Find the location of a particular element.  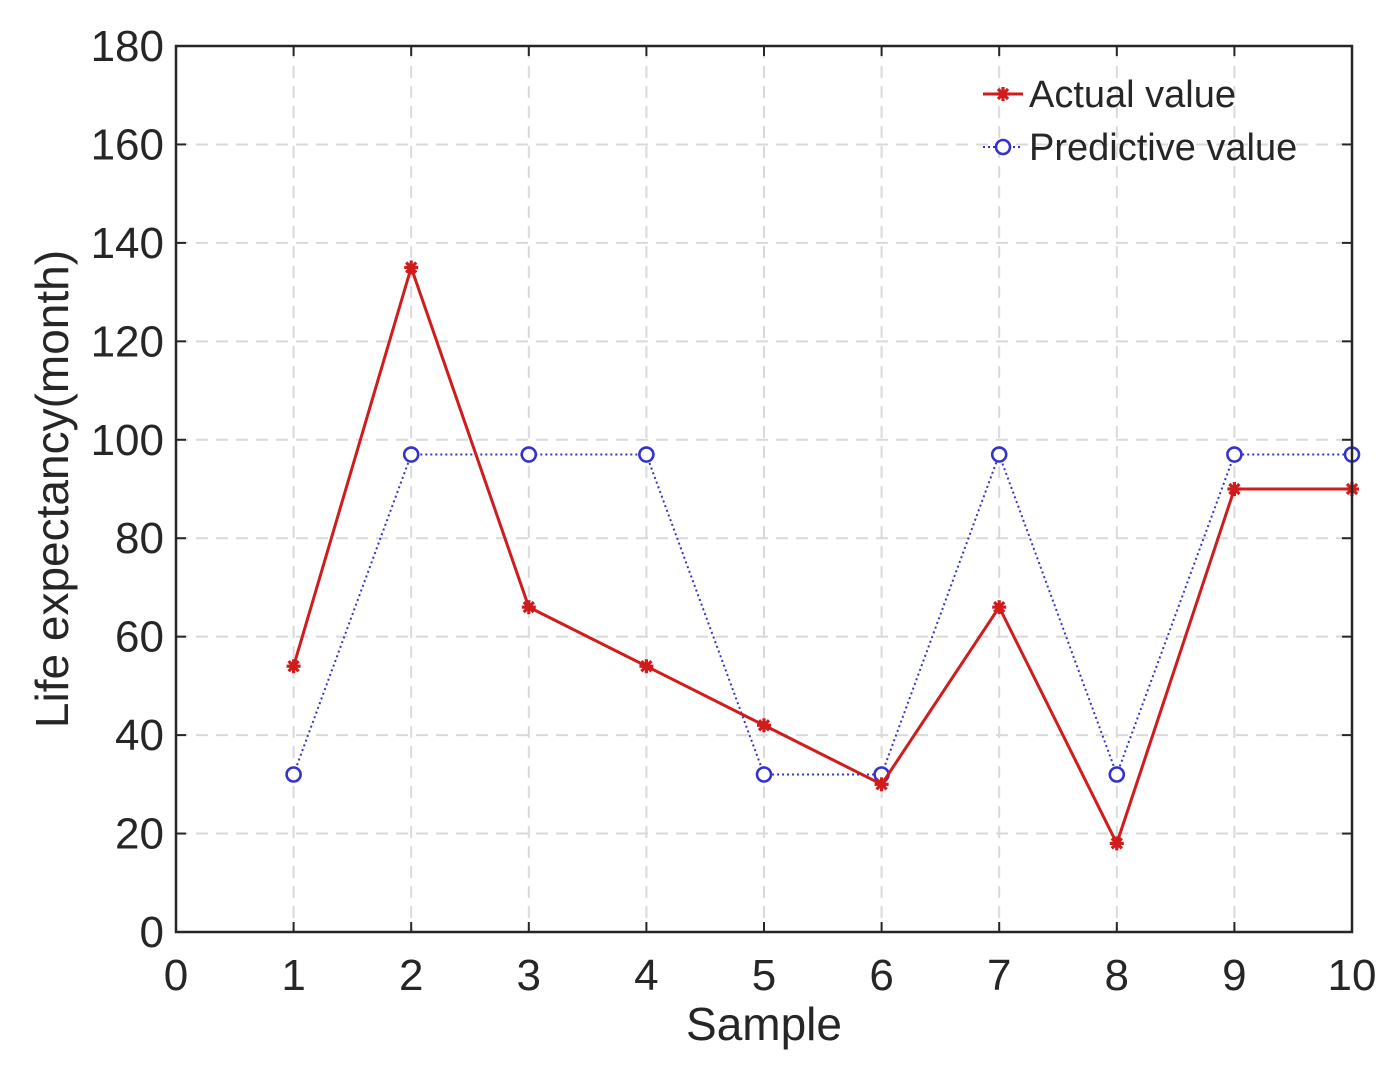

x-tick-label: 3 is located at coordinates (529, 975).